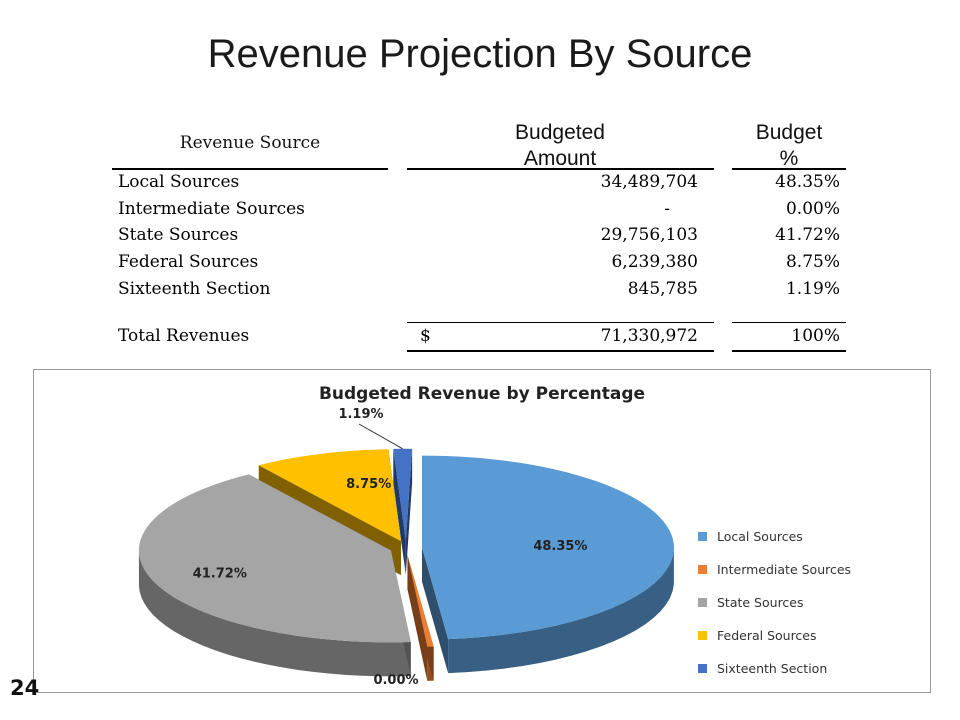 This screenshot has height=720, width=960. I want to click on row-label: Sixteenth Section, so click(194, 289).